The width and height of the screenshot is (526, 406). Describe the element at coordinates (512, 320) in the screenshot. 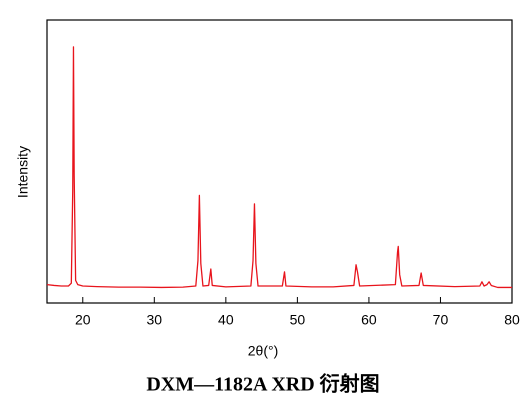

I see `x-tick-label: 80` at that location.